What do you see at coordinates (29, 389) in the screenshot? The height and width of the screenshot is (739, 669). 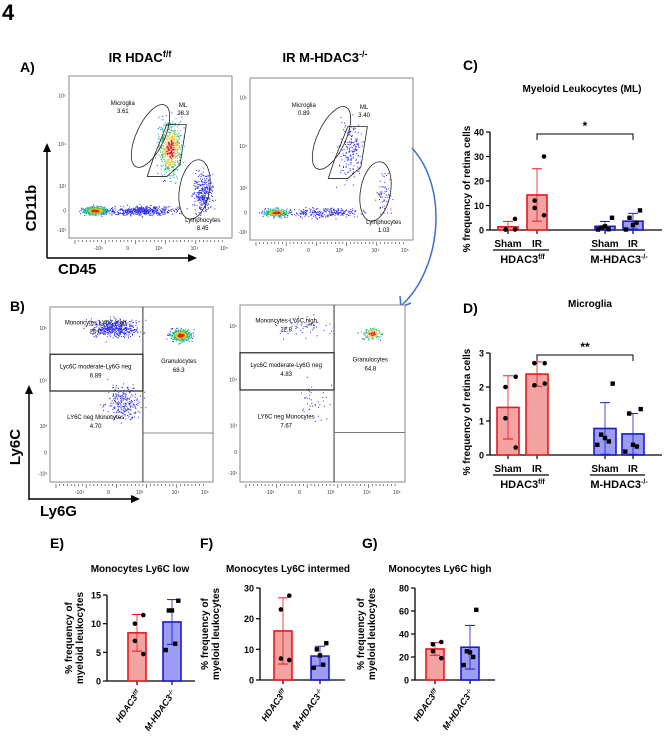 I see `ly6c-arrowhead-icon` at bounding box center [29, 389].